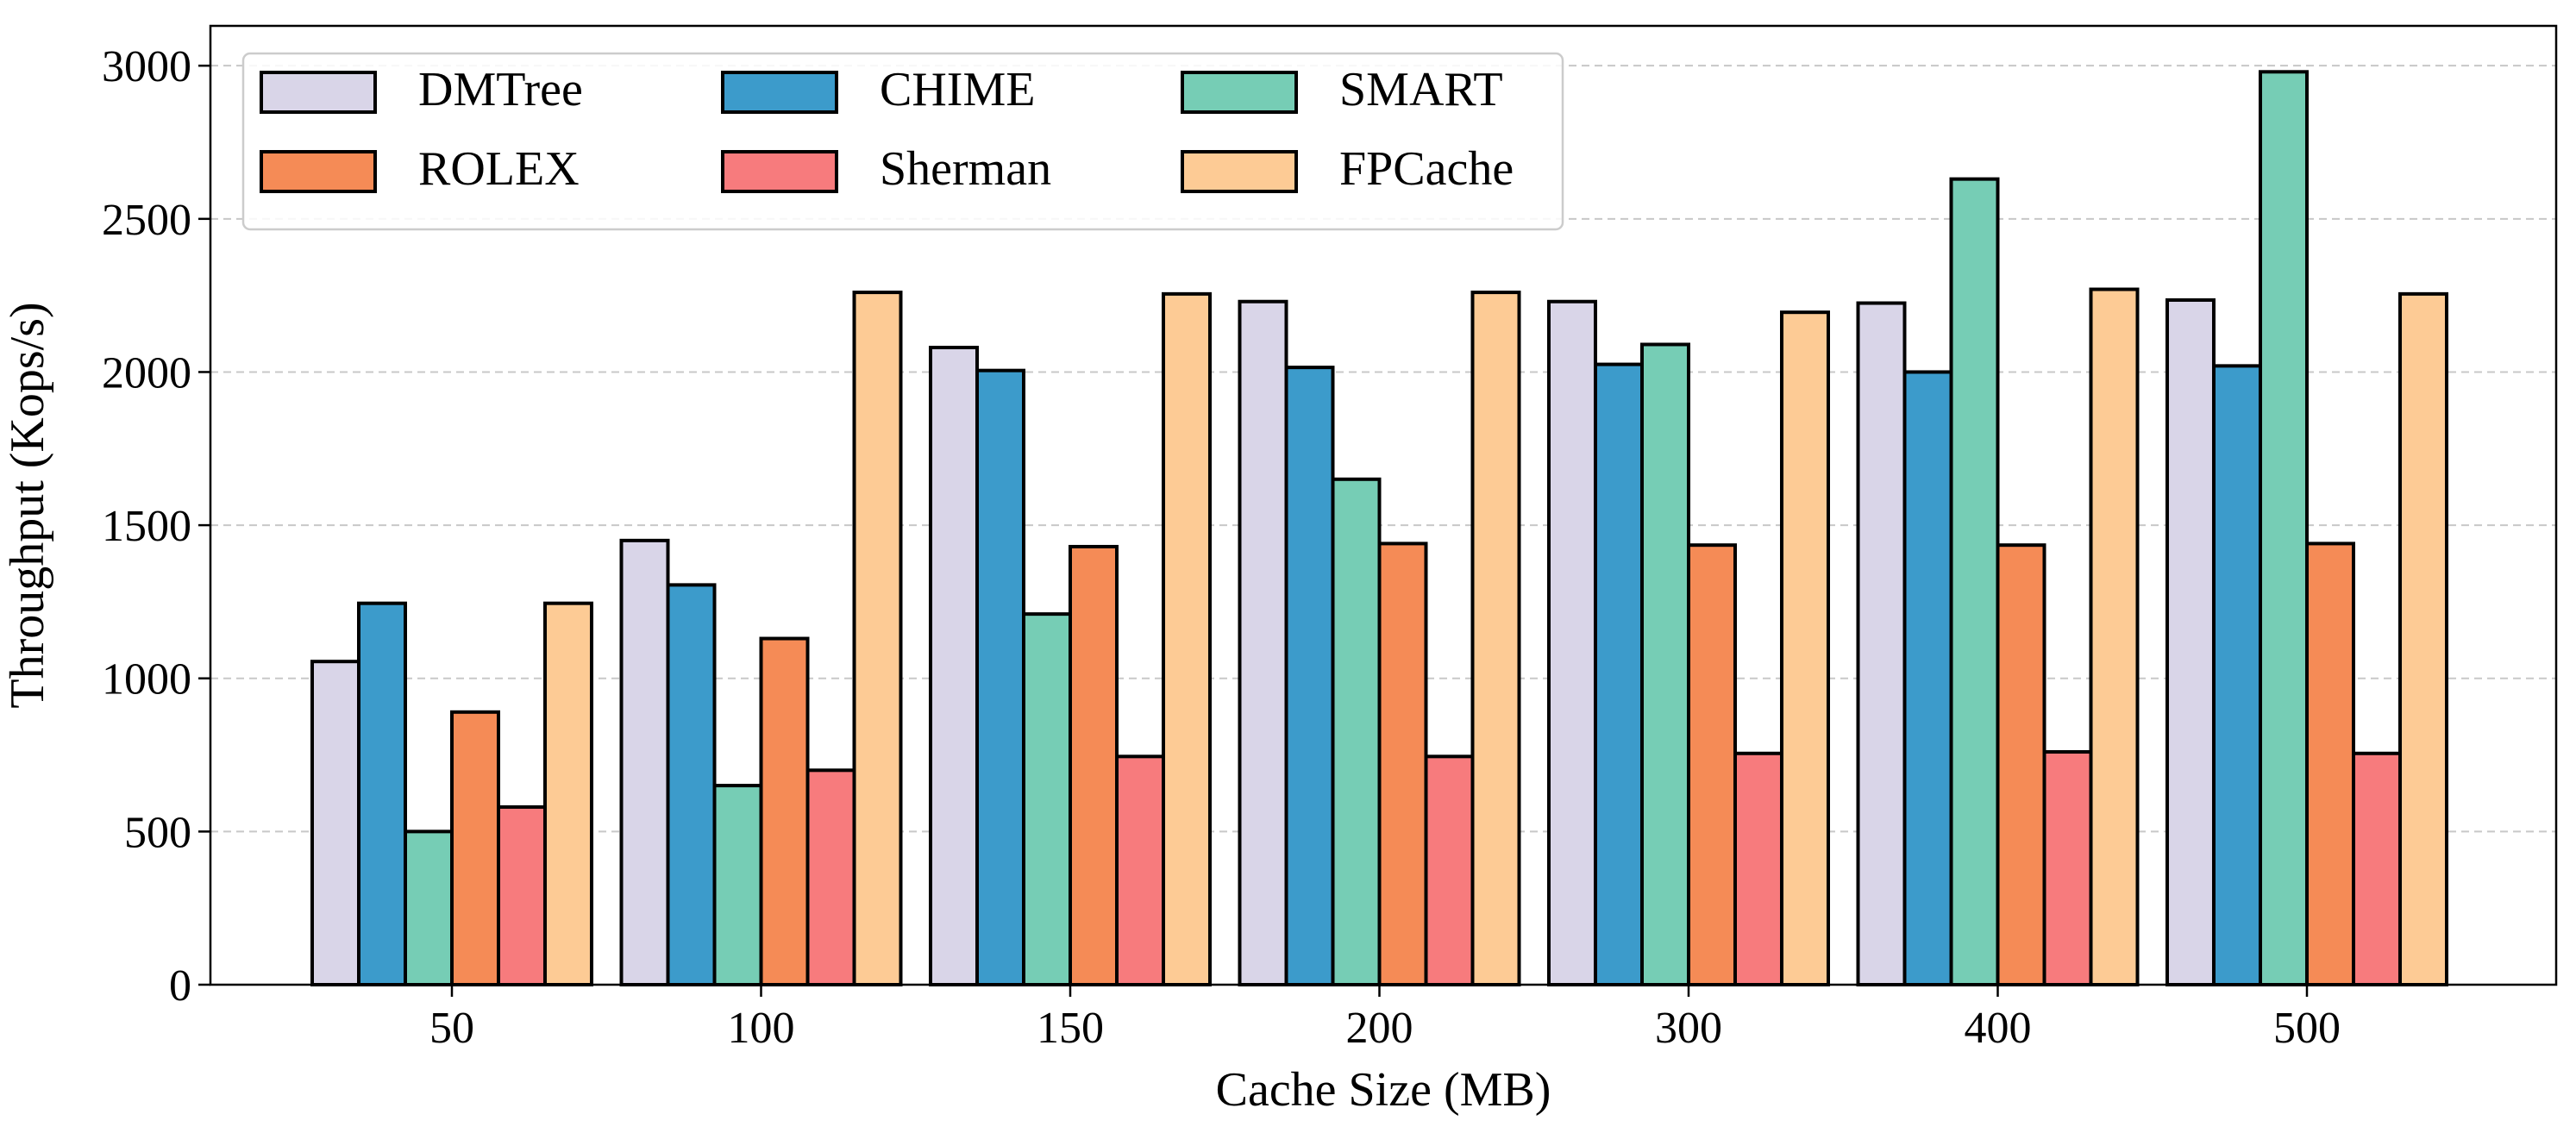  What do you see at coordinates (1239, 92) in the screenshot?
I see `legend-swatch-smart` at bounding box center [1239, 92].